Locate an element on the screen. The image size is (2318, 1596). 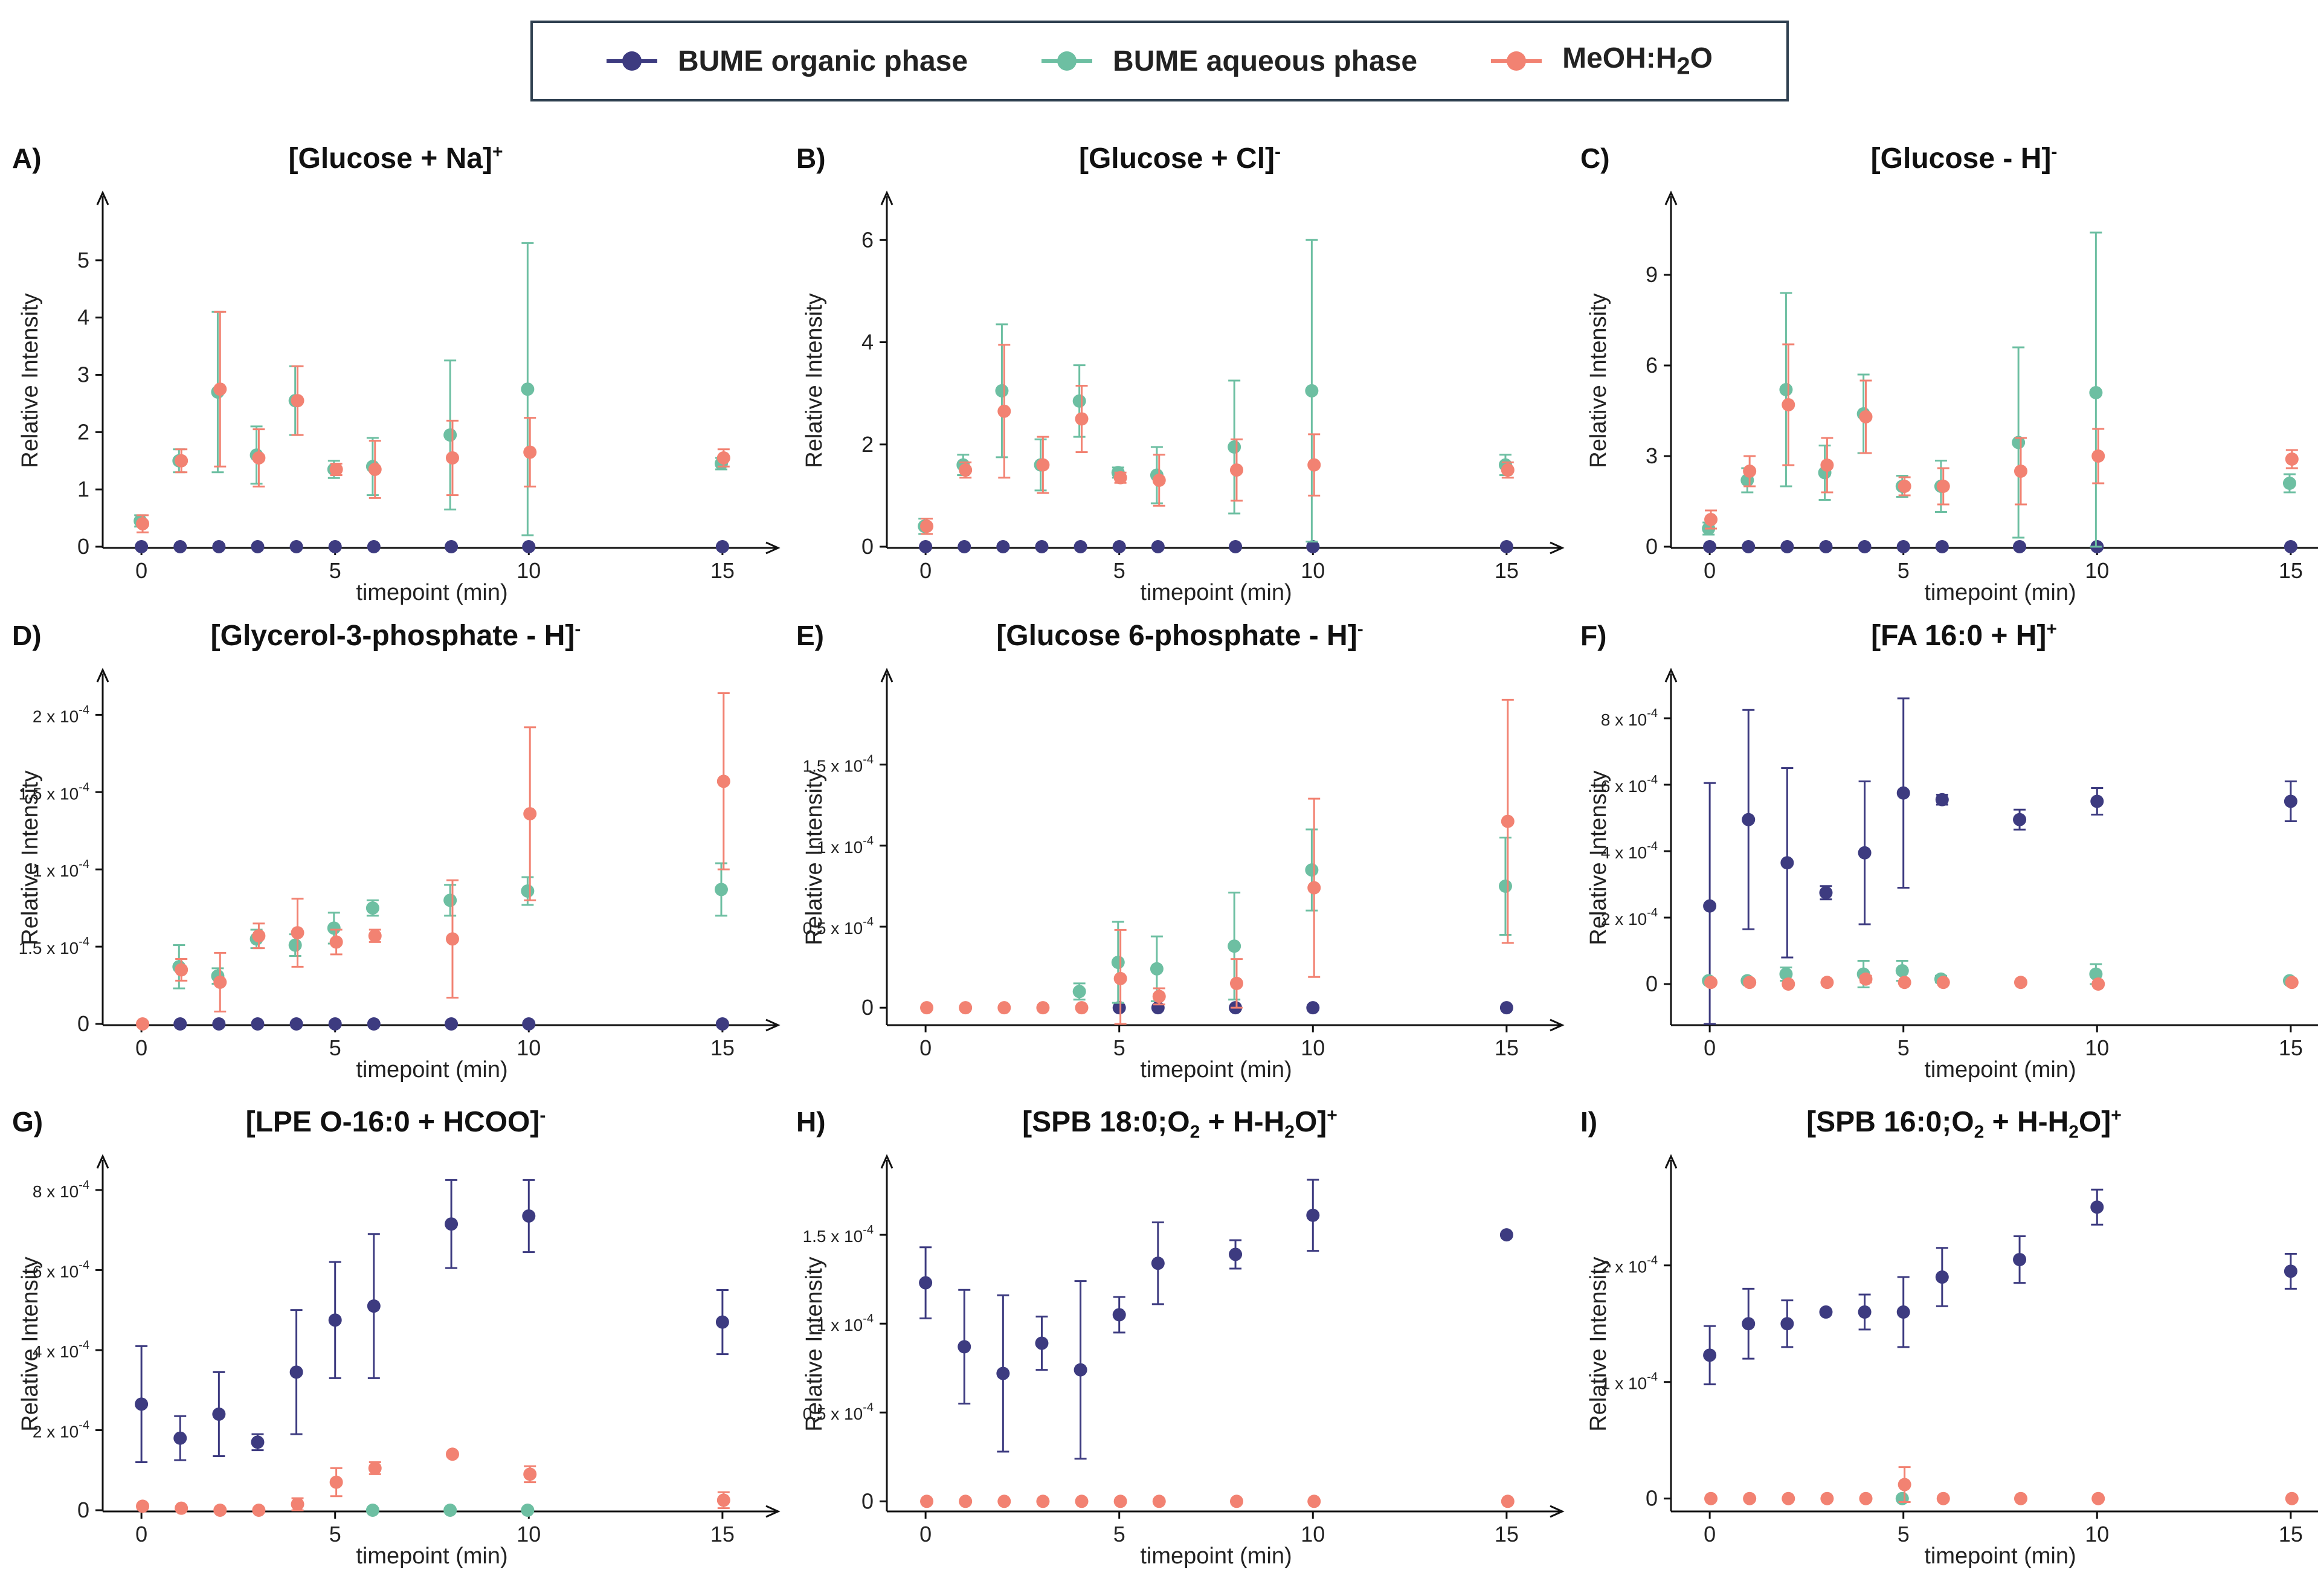
legend-item-meoh: MeOH:H2O is located at coordinates (1602, 61).